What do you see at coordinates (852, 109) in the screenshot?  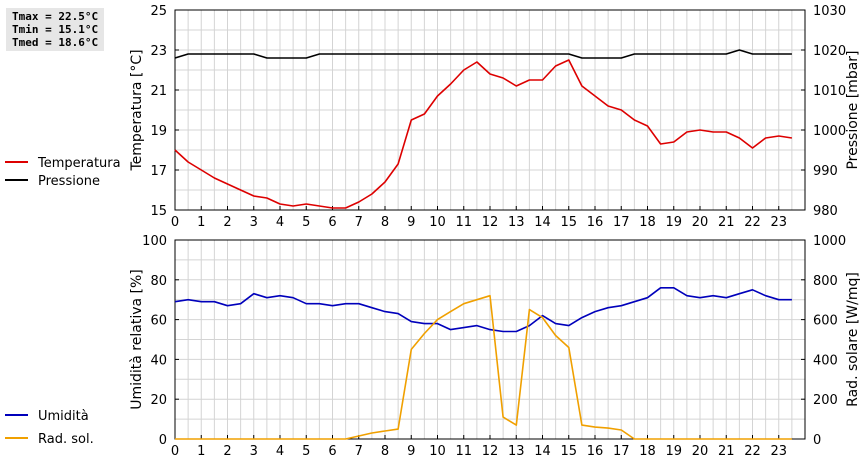 I see `top-y2label: Pressione [mbar]` at bounding box center [852, 109].